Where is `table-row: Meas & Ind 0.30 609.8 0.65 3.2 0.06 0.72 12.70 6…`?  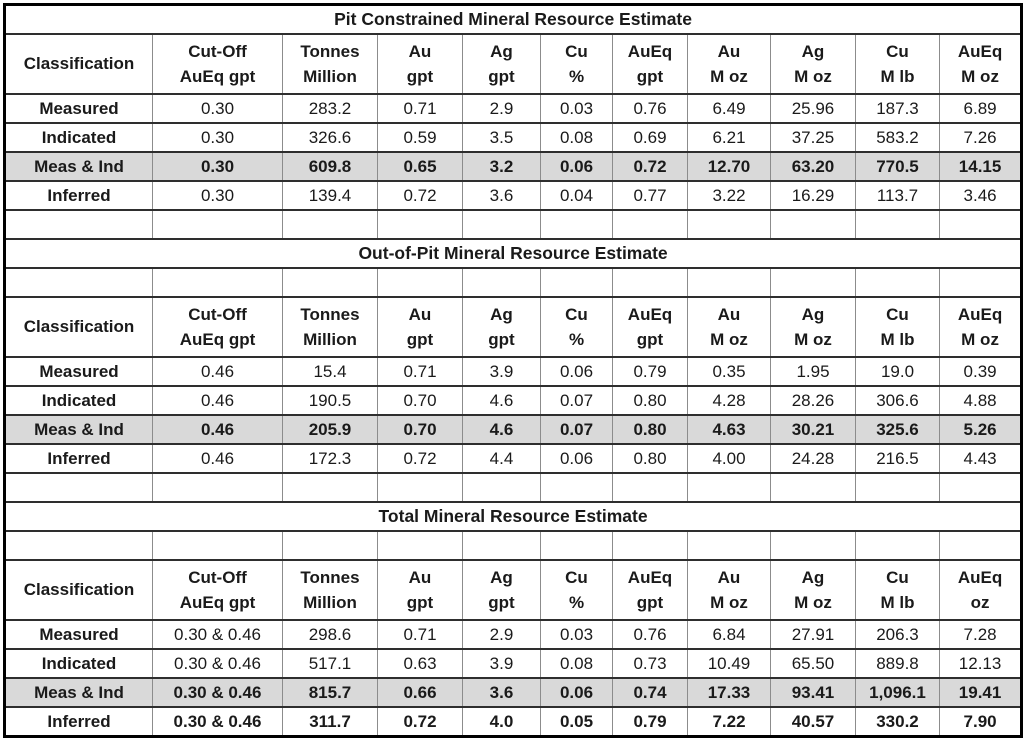 table-row: Meas & Ind 0.30 609.8 0.65 3.2 0.06 0.72 12.70 6… is located at coordinates (513, 166).